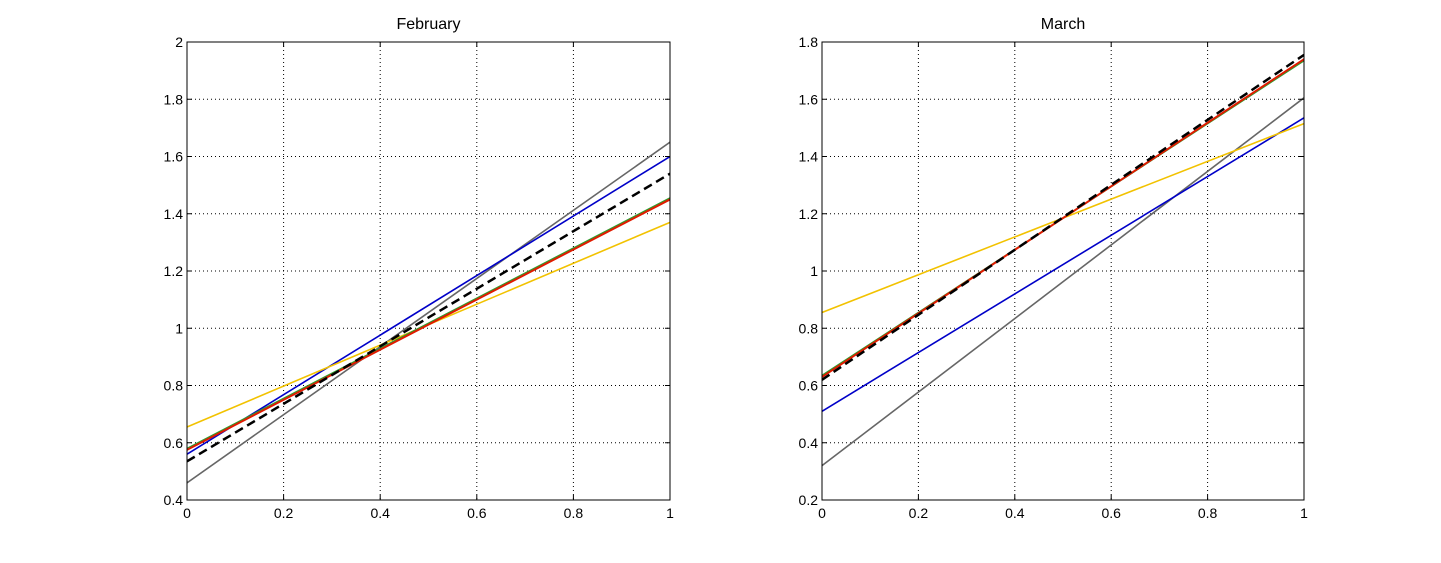 This screenshot has height=563, width=1441. Describe the element at coordinates (1063, 24) in the screenshot. I see `chart-title: March` at that location.